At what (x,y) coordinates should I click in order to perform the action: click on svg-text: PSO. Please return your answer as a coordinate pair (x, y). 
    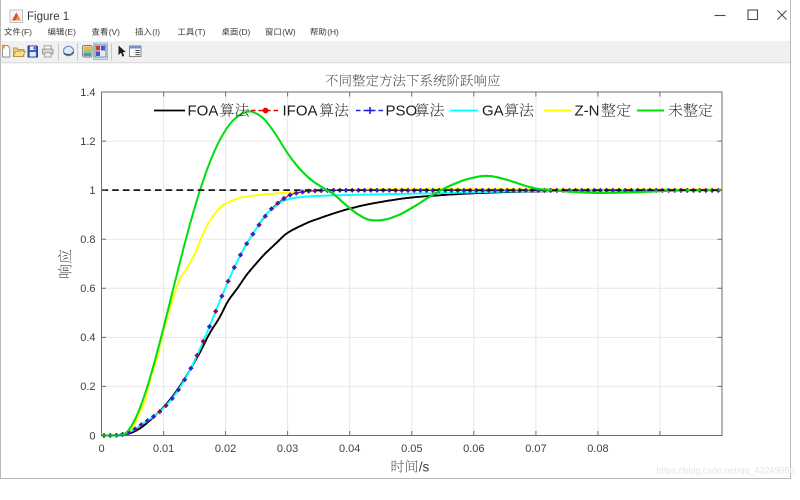
    Looking at the image, I should click on (402, 111).